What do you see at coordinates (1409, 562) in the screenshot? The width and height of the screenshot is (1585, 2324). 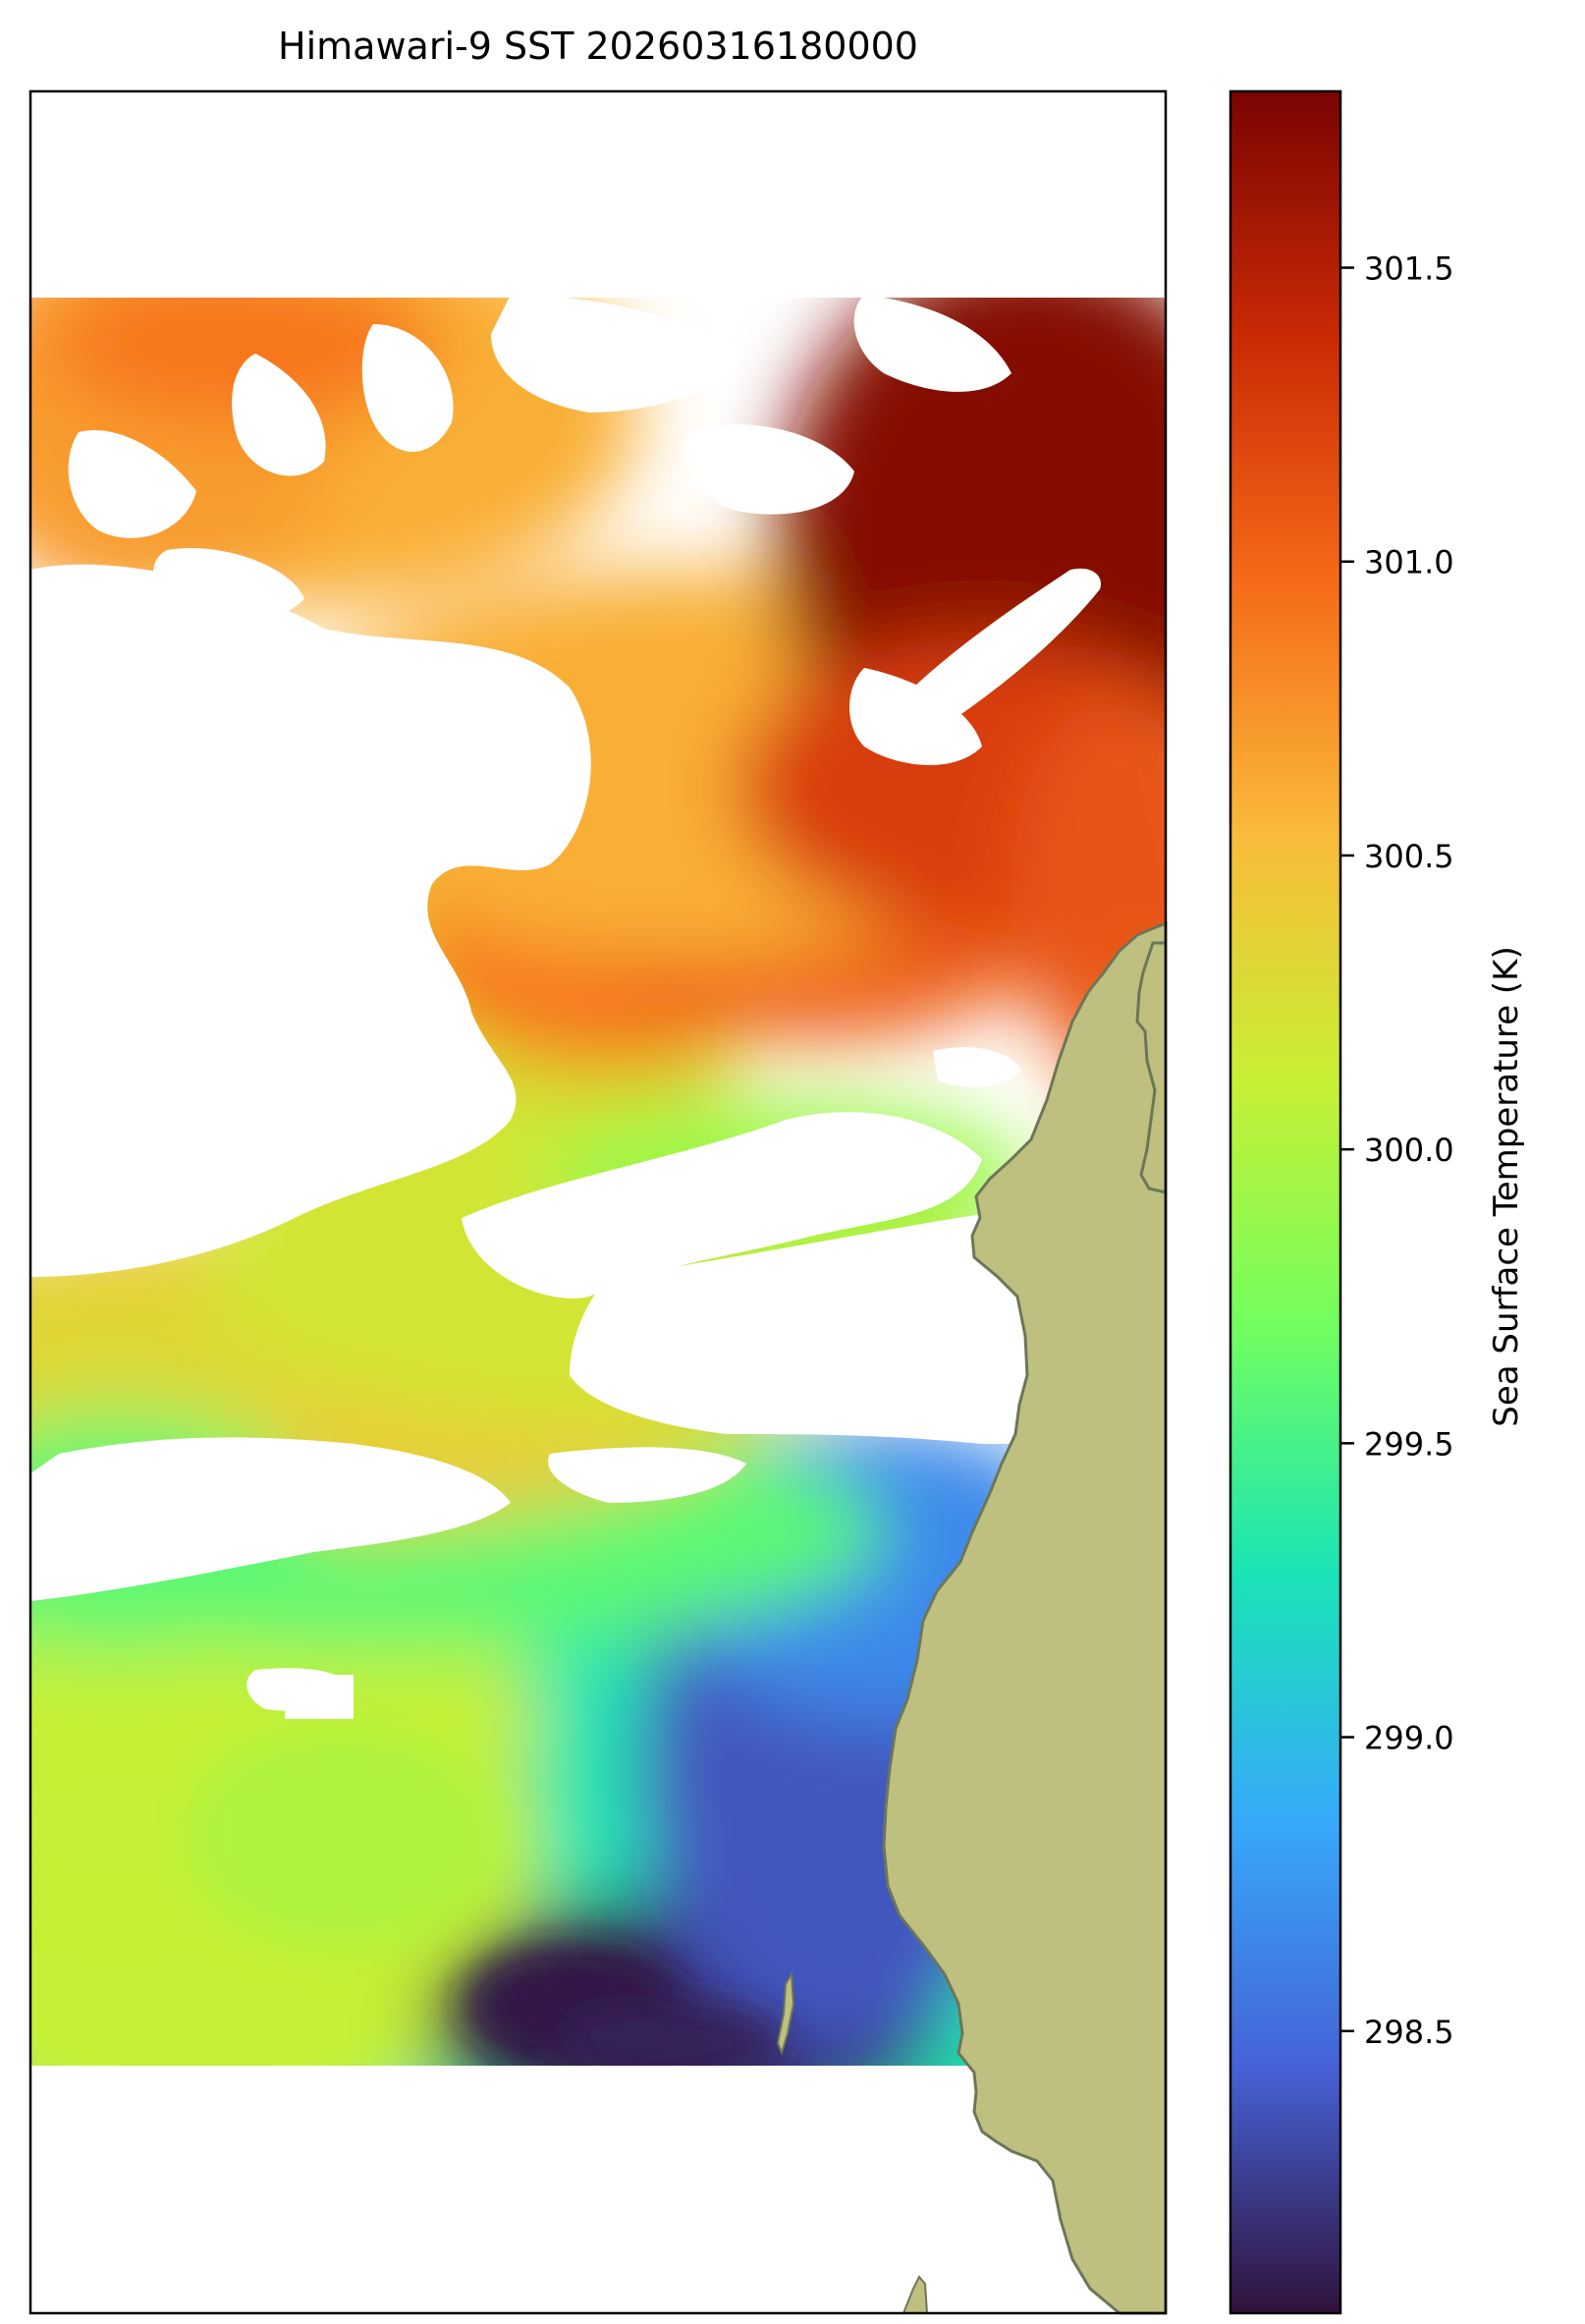 I see `colorbar-tick-label: 301.0` at bounding box center [1409, 562].